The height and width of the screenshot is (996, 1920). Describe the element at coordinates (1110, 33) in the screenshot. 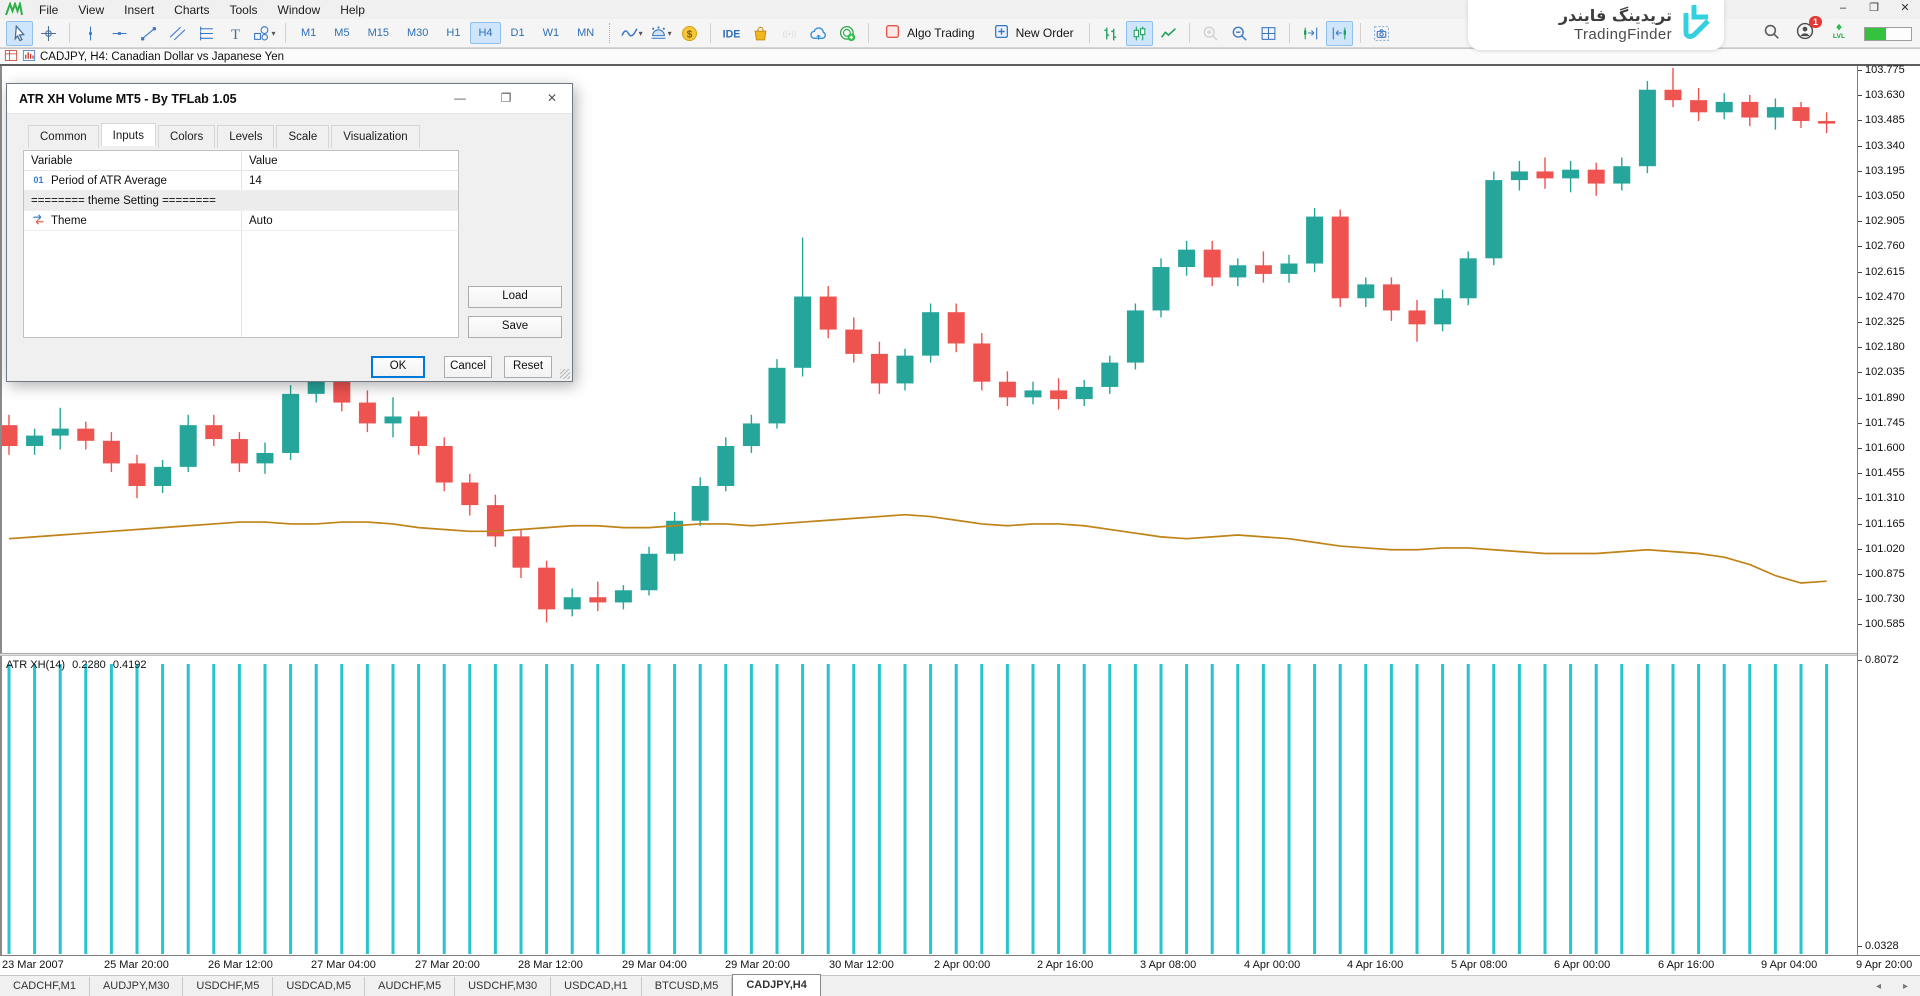

I see `bar-chart-icon` at that location.